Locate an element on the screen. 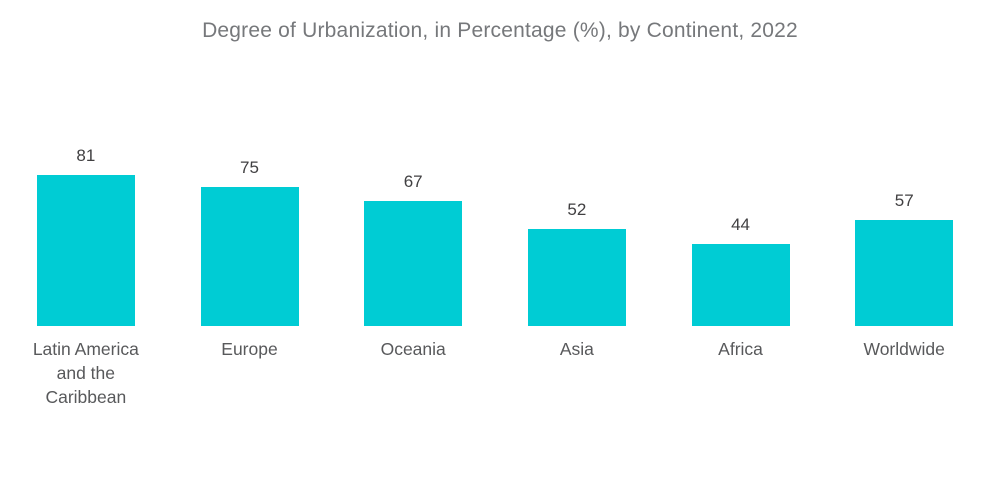  bar-wrap: 57 is located at coordinates (904, 185).